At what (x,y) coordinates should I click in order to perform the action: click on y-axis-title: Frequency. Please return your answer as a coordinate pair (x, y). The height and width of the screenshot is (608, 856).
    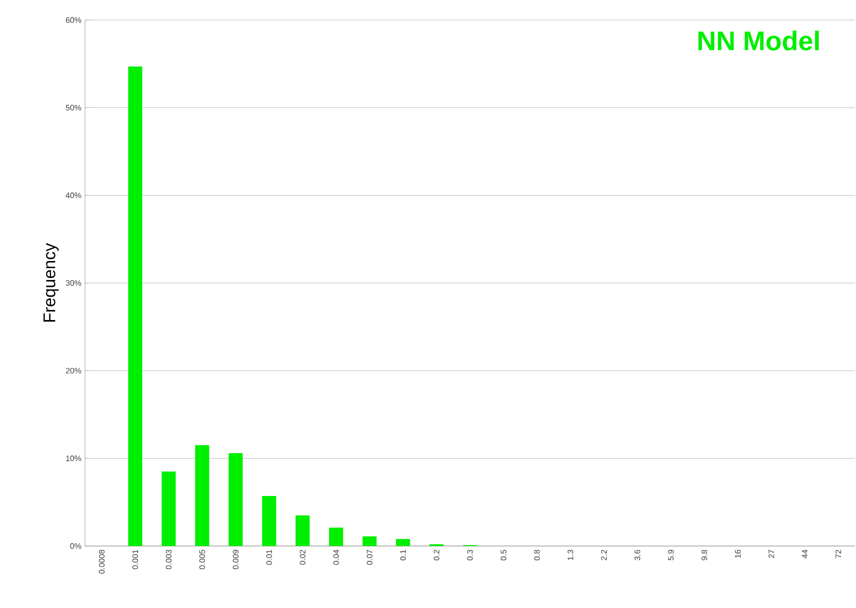
    Looking at the image, I should click on (51, 282).